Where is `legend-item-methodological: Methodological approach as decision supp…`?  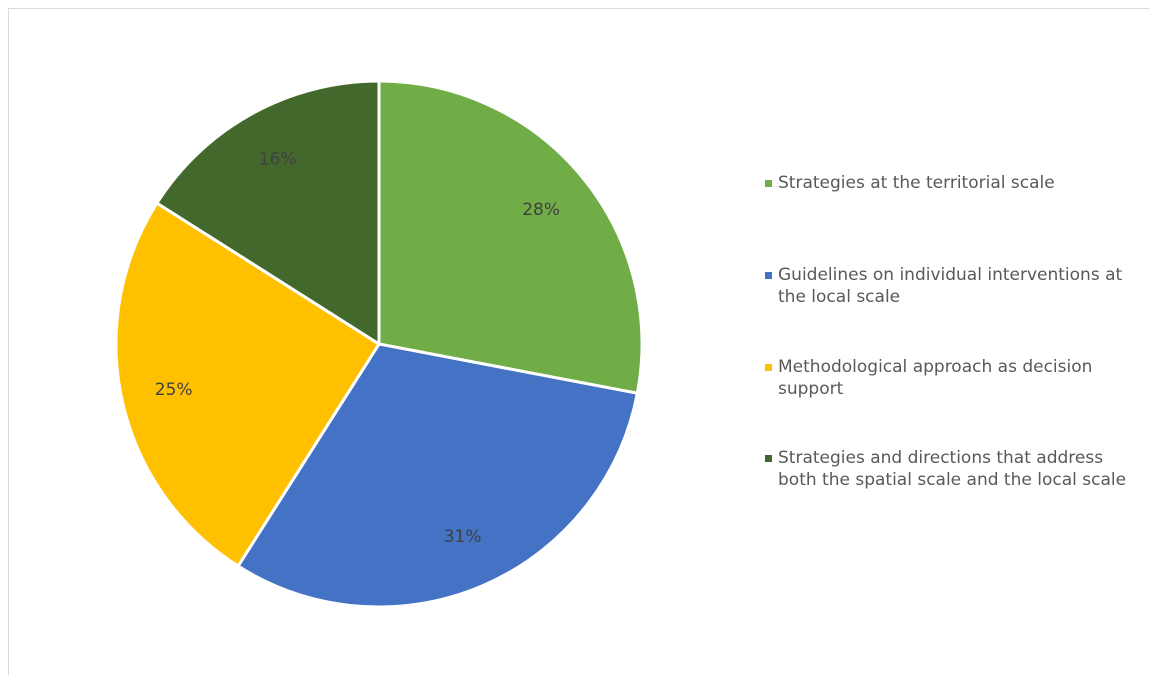
legend-item-methodological: Methodological approach as decision supp… is located at coordinates (955, 378).